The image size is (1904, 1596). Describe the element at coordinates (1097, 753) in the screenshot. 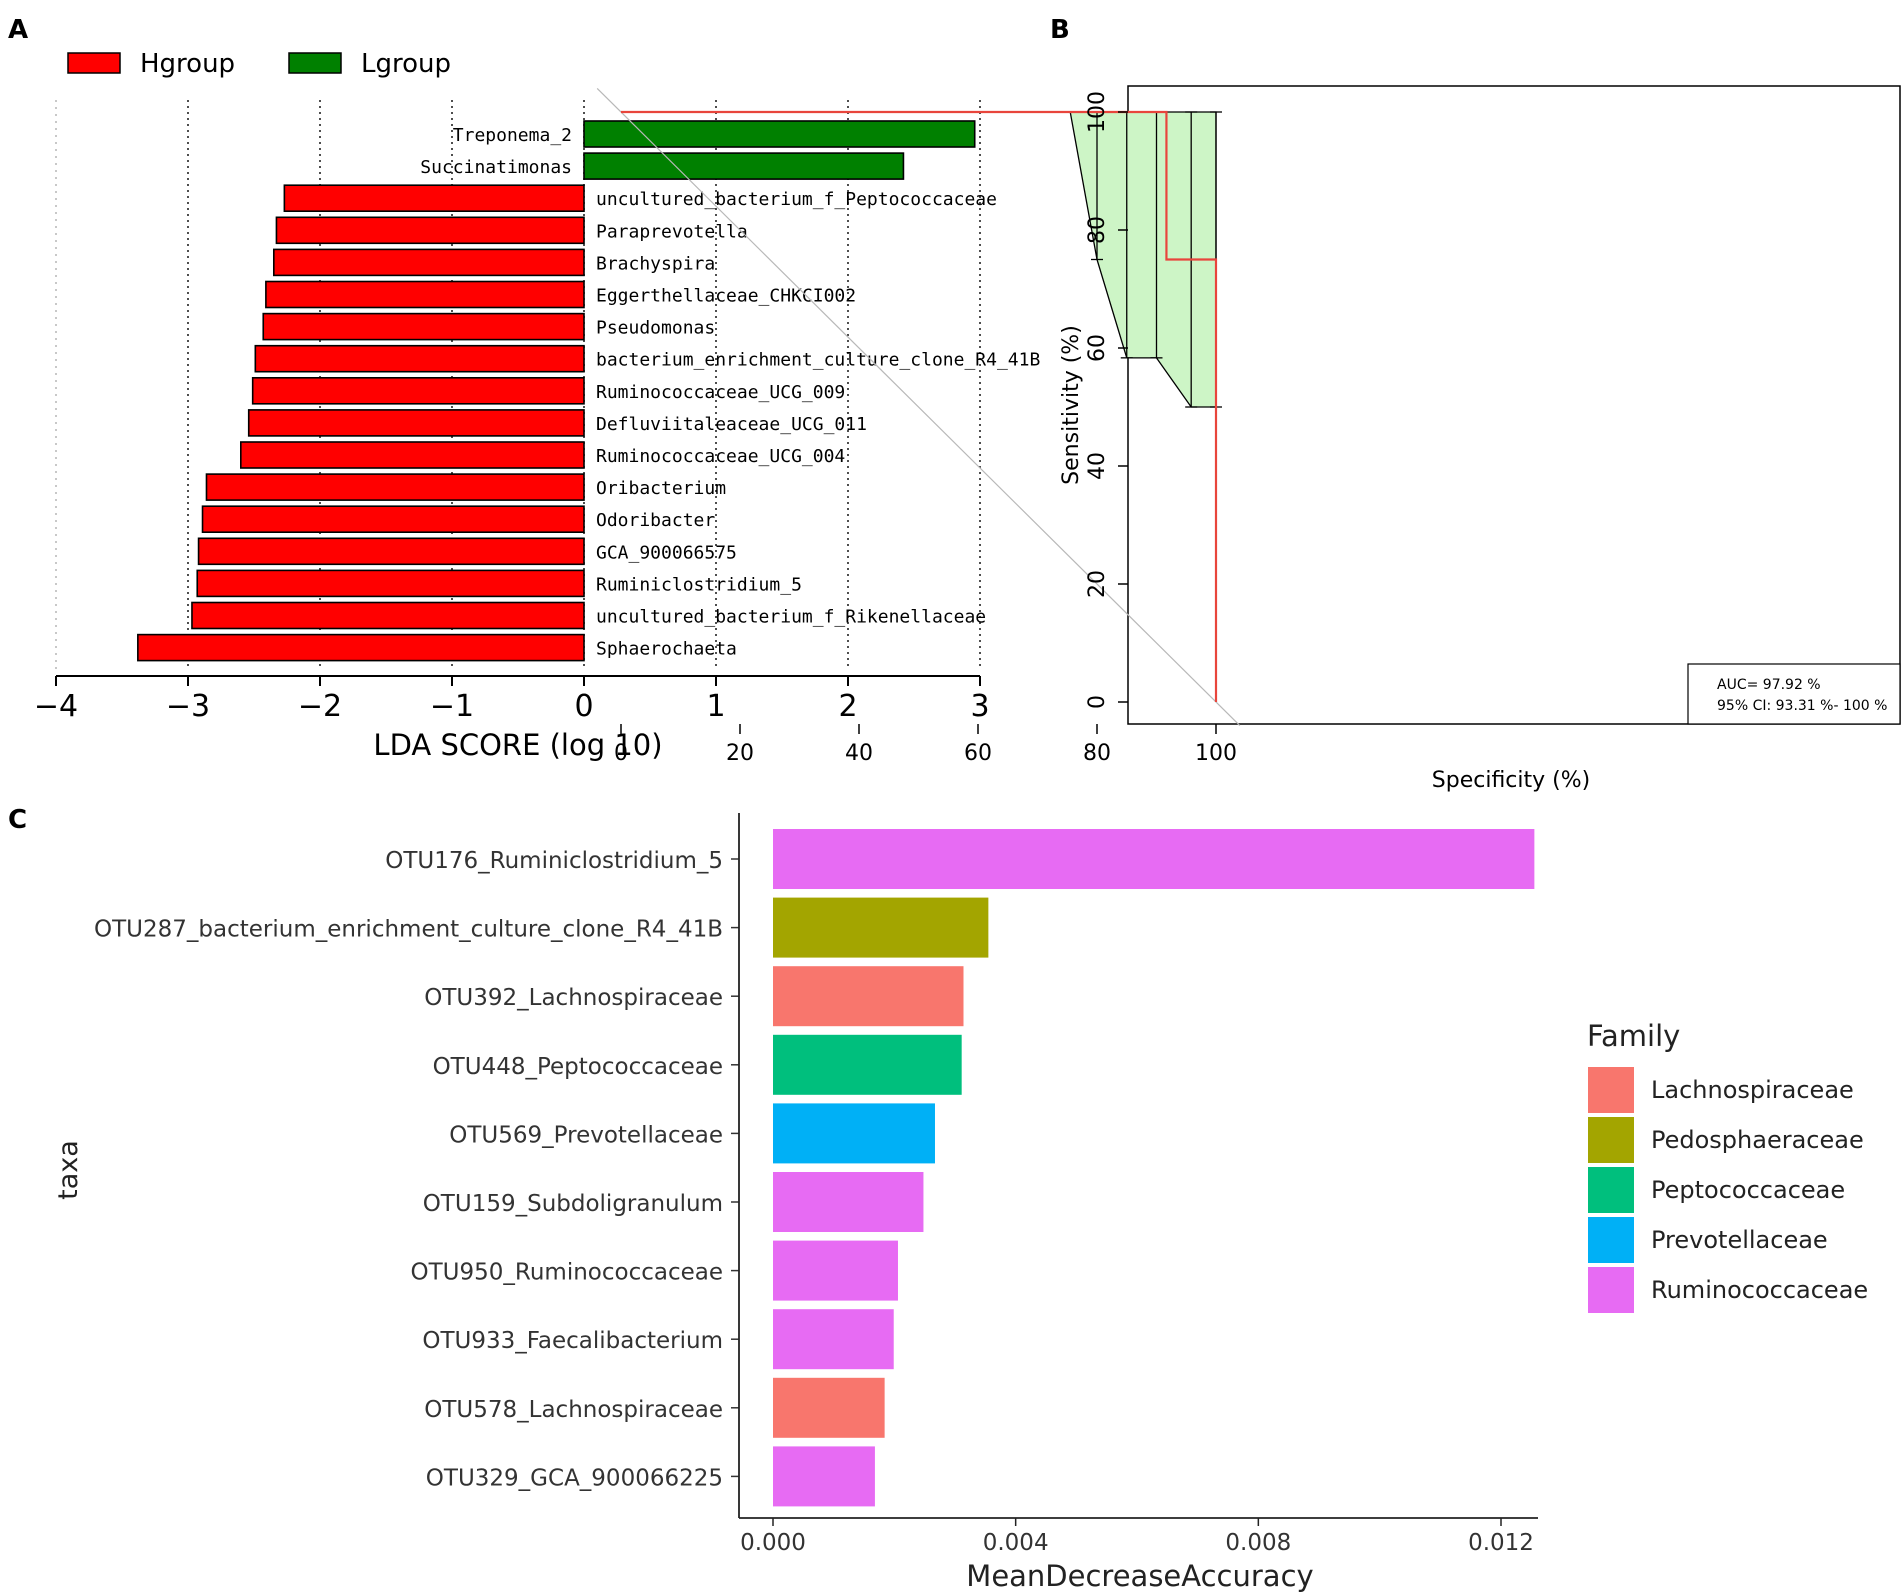

I see `x-tick-label-b: 80` at that location.